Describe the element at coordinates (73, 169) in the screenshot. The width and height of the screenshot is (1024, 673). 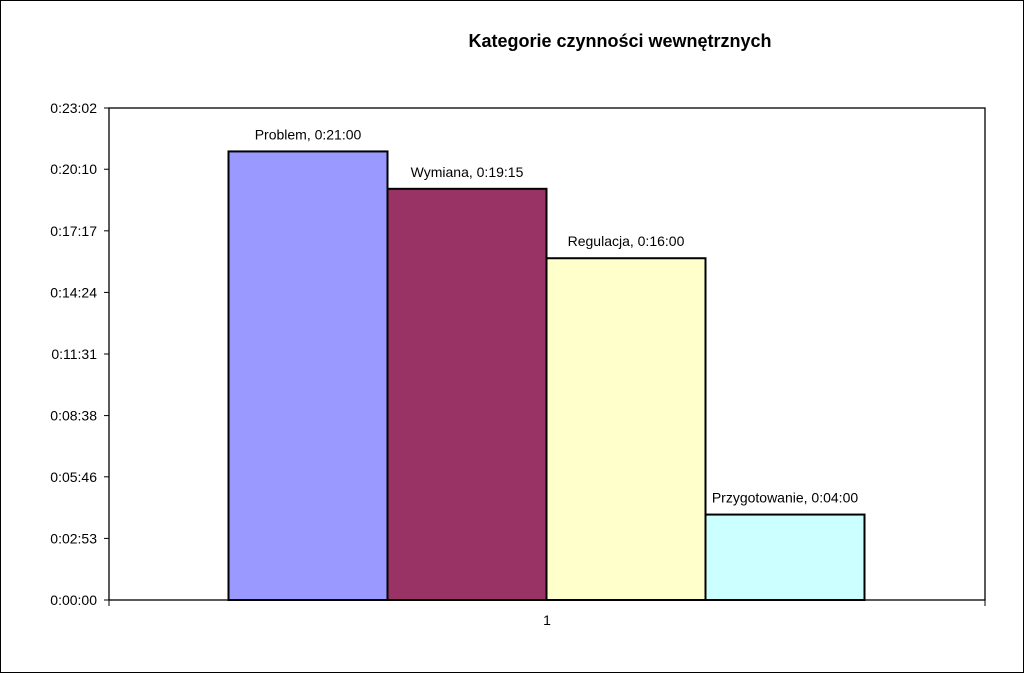
I see `y-tick-label: 0:20:10` at that location.